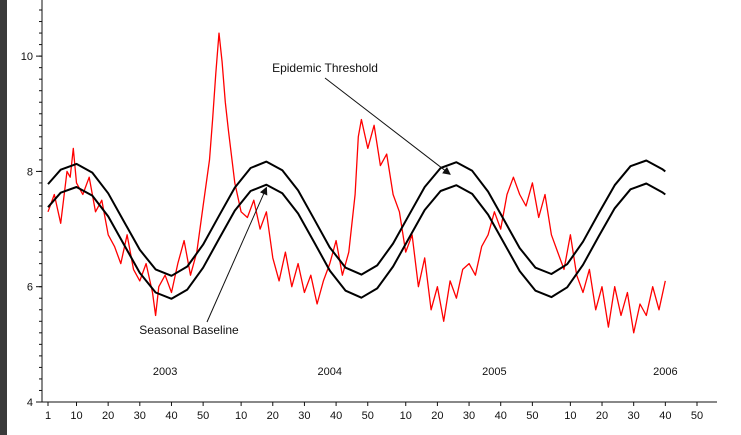  What do you see at coordinates (48, 416) in the screenshot?
I see `x-tick-label: 1` at bounding box center [48, 416].